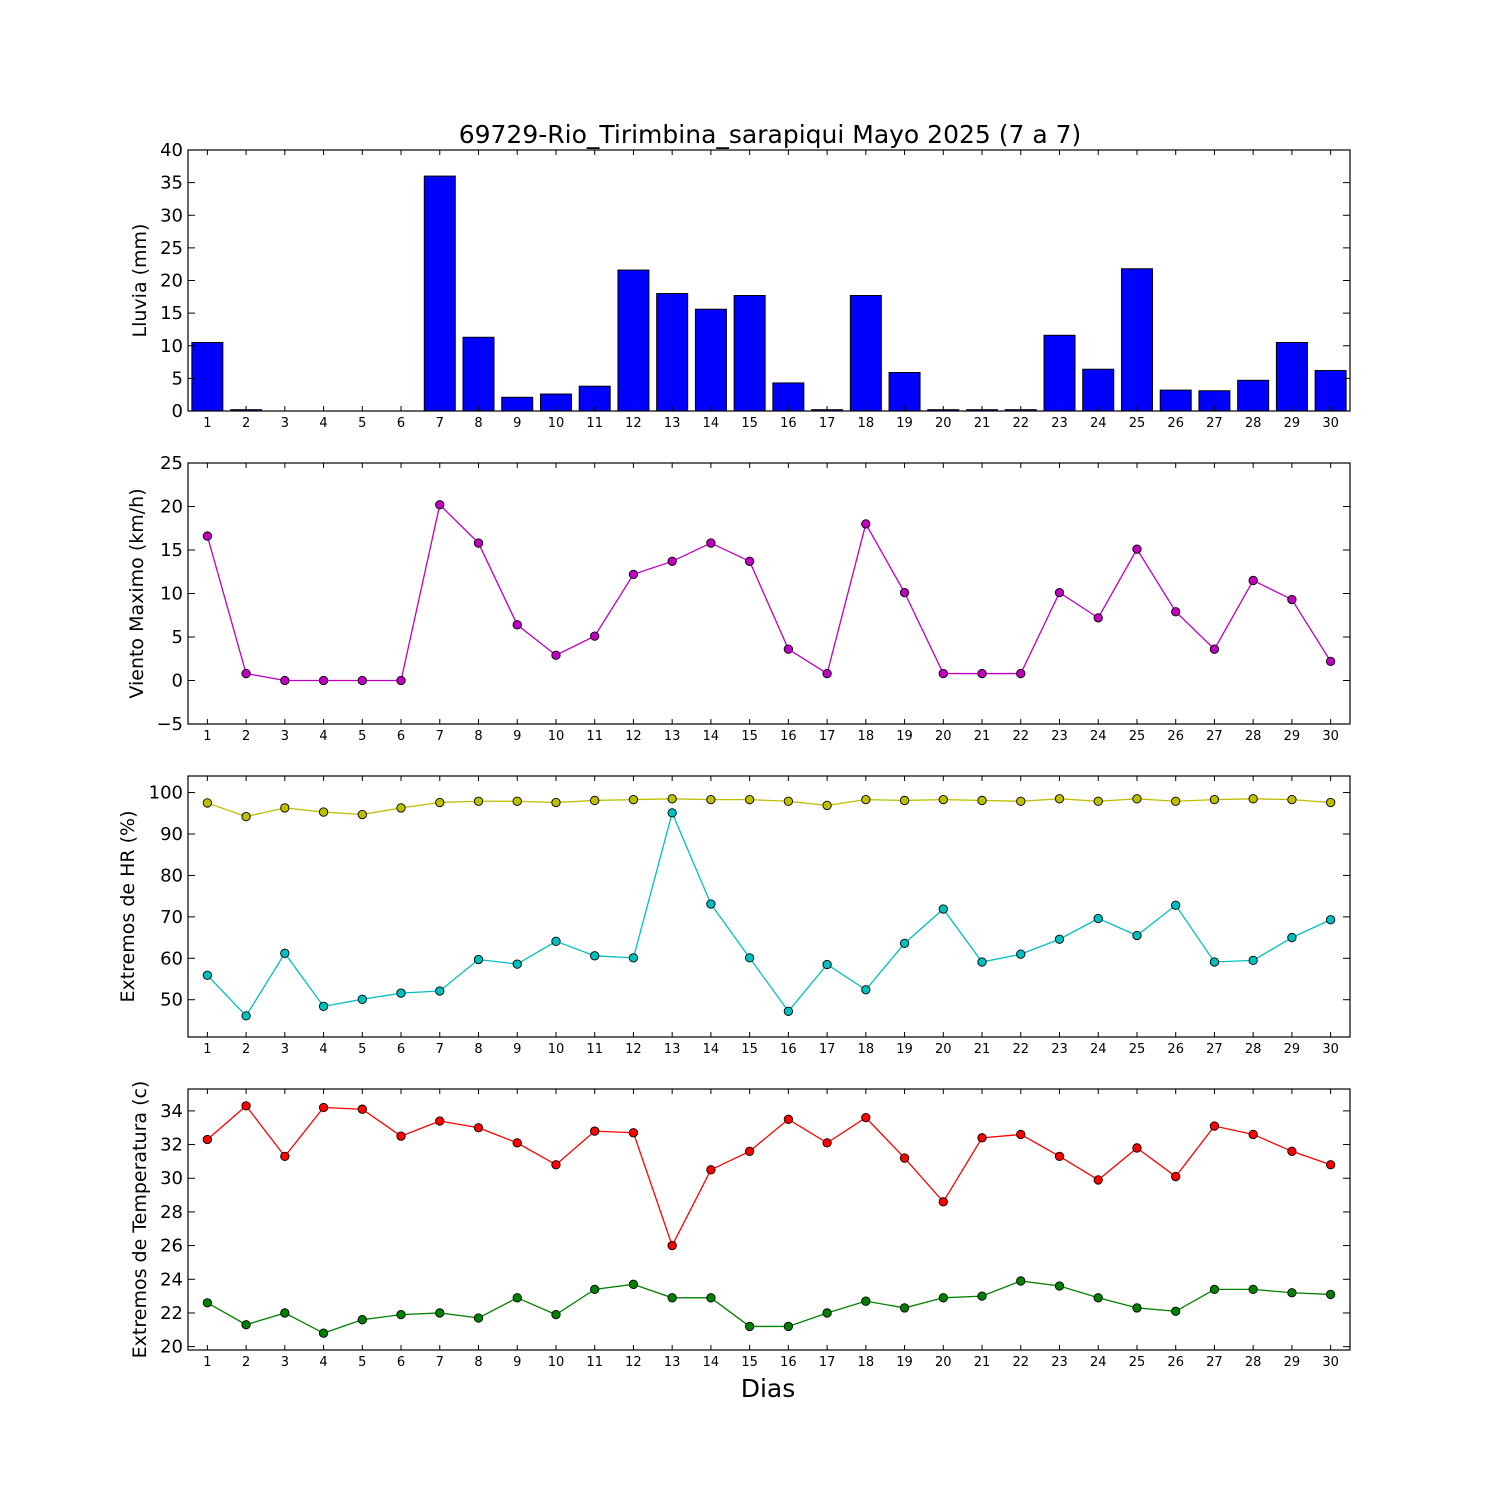 The image size is (1500, 1500). Describe the element at coordinates (1059, 736) in the screenshot. I see `x-tick-label: 23` at that location.